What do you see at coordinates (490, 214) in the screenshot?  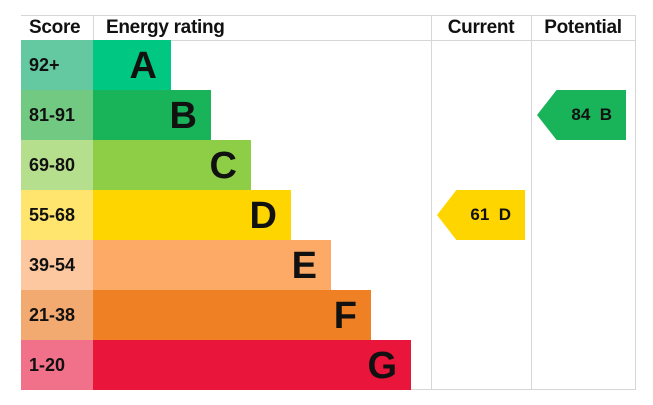 I see `current-rating-label: 61 D` at bounding box center [490, 214].